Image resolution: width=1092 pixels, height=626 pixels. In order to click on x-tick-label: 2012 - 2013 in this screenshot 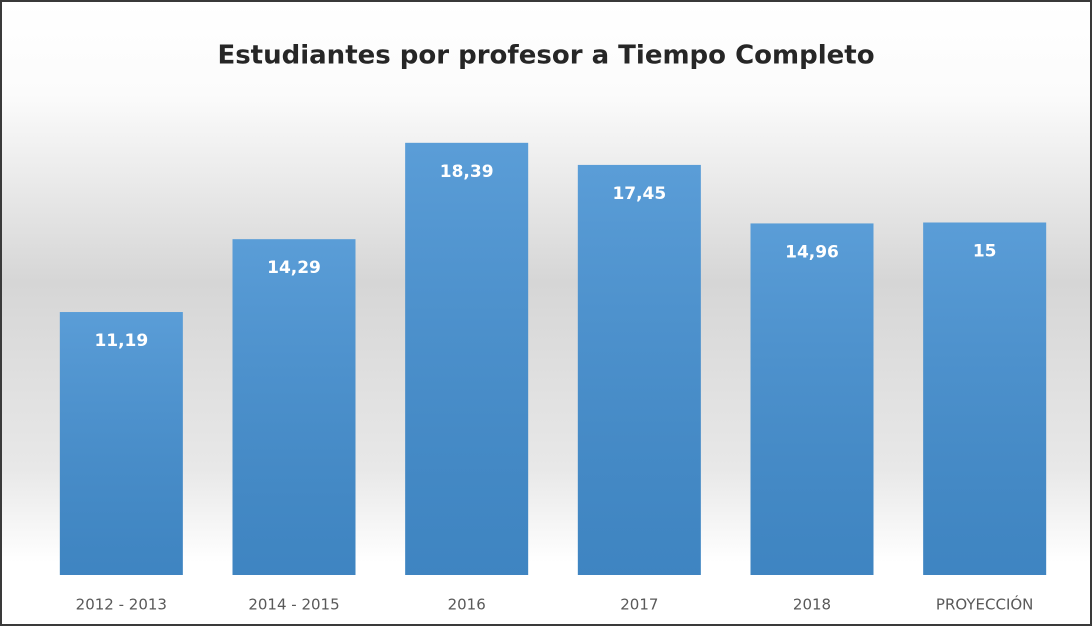, I will do `click(121, 605)`.